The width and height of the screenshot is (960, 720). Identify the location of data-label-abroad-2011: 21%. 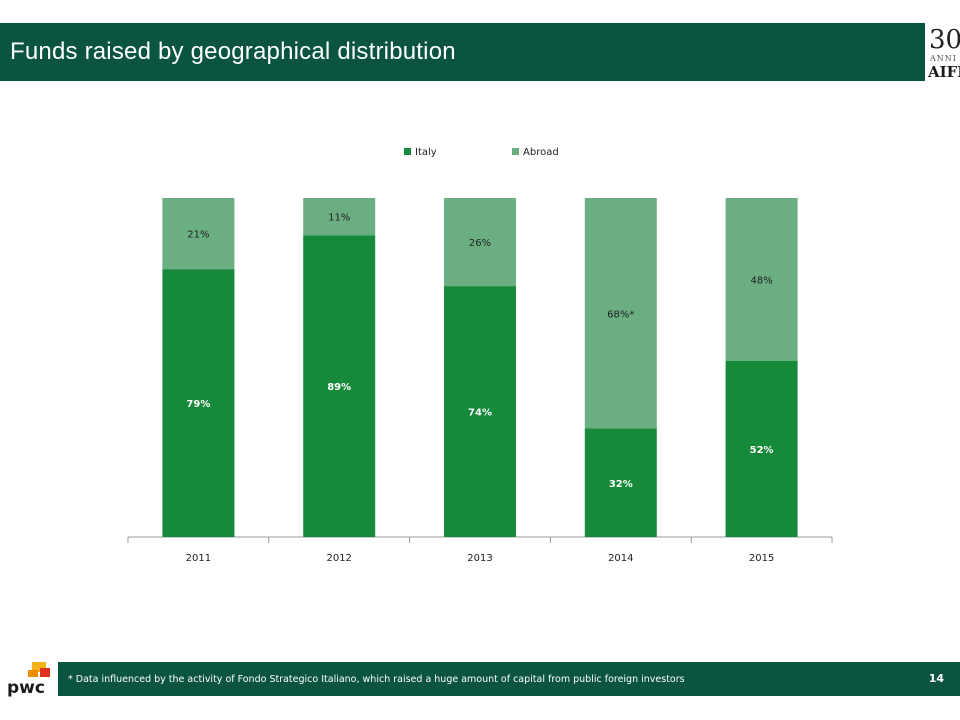
(198, 235).